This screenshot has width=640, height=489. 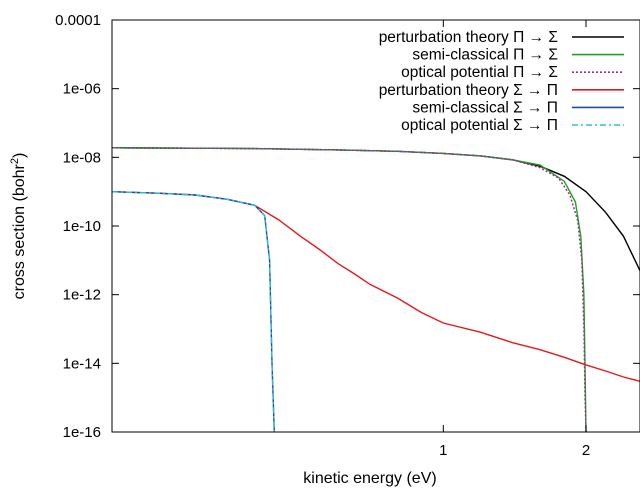 I want to click on y-tick-label: 1e-12, so click(x=82, y=295).